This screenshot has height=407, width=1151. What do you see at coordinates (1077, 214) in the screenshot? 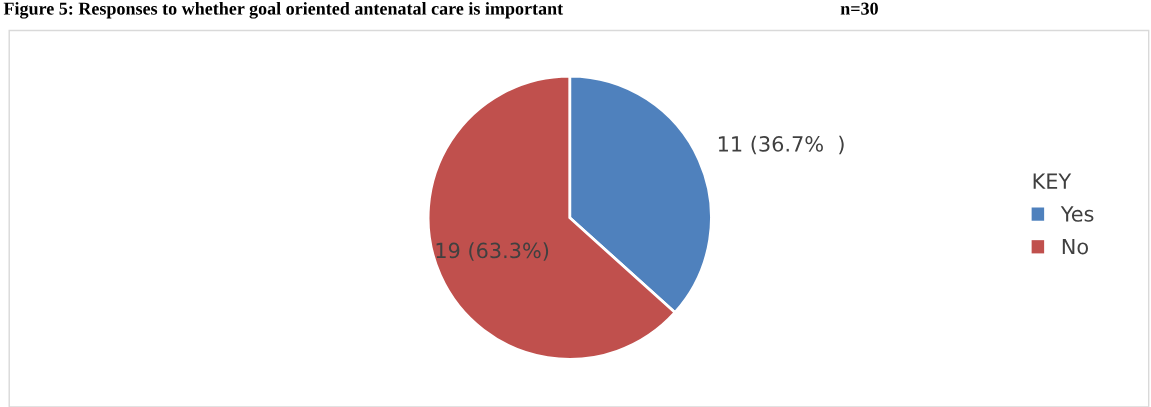
I see `legend-label: Yes` at bounding box center [1077, 214].